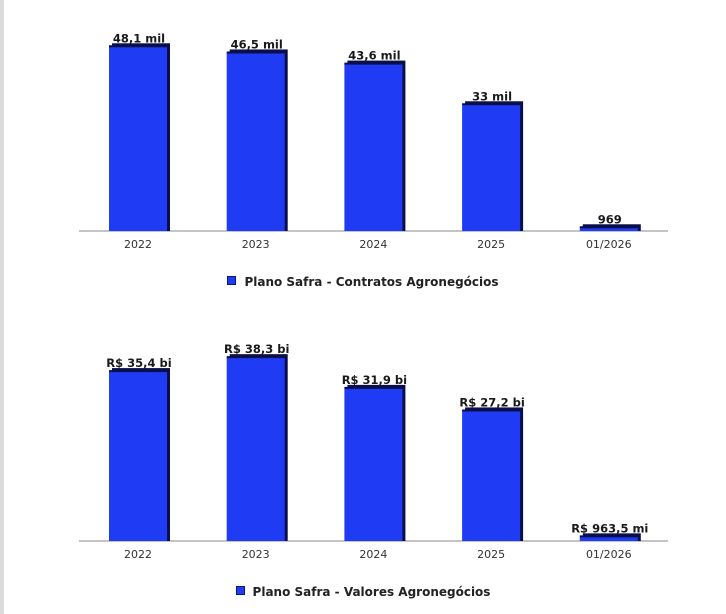 This screenshot has height=614, width=726. Describe the element at coordinates (2, 307) in the screenshot. I see `window-edge` at that location.